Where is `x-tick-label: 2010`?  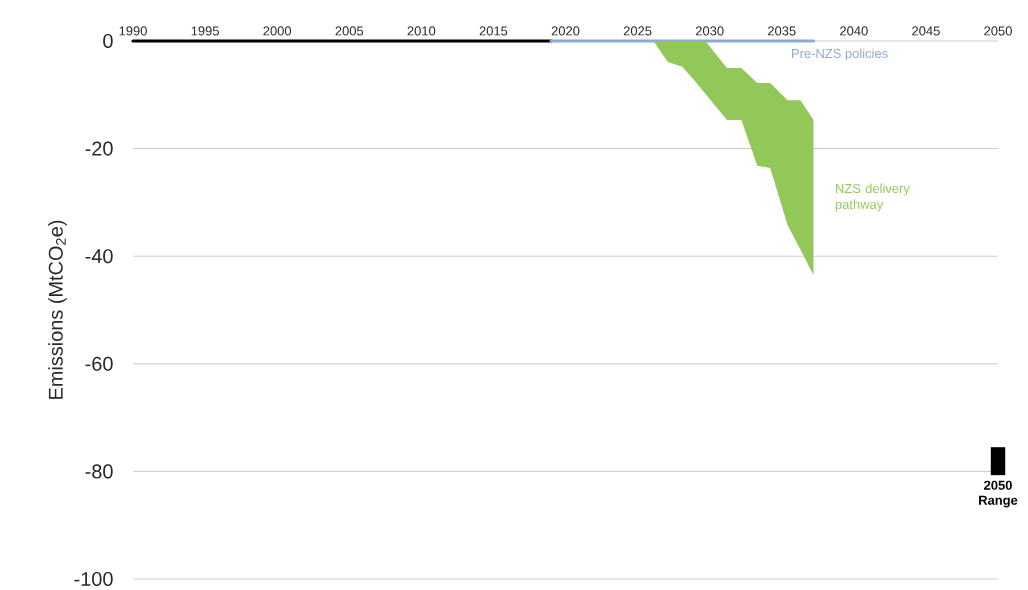
x-tick-label: 2010 is located at coordinates (421, 31).